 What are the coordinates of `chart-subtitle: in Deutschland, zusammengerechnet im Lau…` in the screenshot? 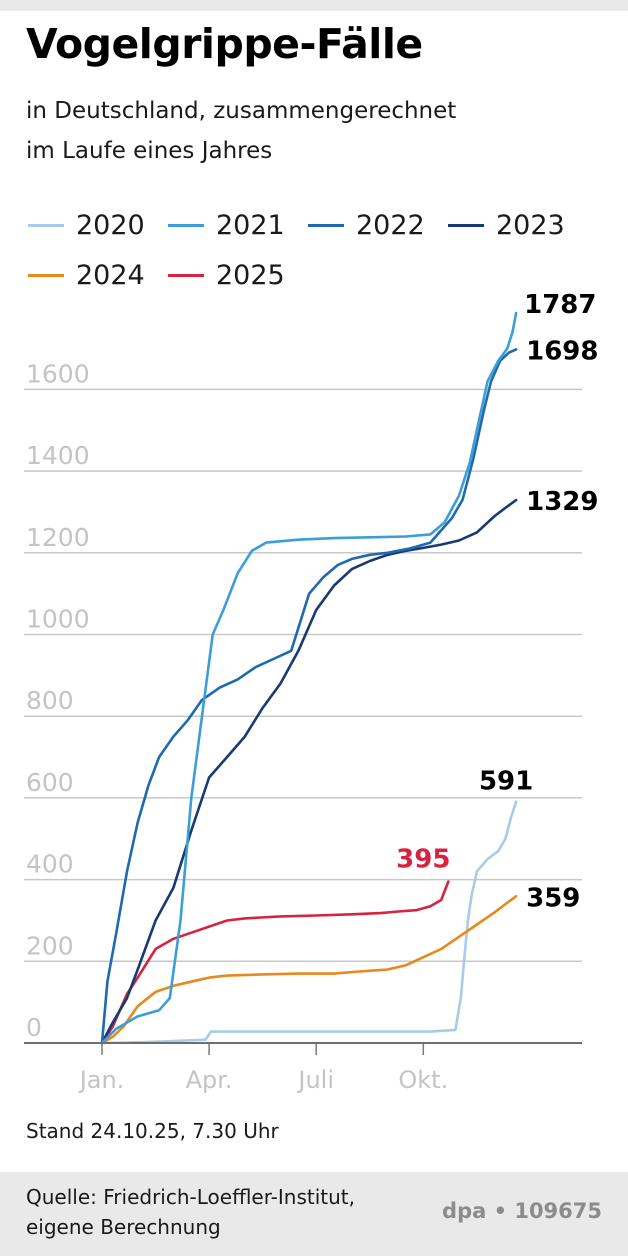 It's located at (241, 131).